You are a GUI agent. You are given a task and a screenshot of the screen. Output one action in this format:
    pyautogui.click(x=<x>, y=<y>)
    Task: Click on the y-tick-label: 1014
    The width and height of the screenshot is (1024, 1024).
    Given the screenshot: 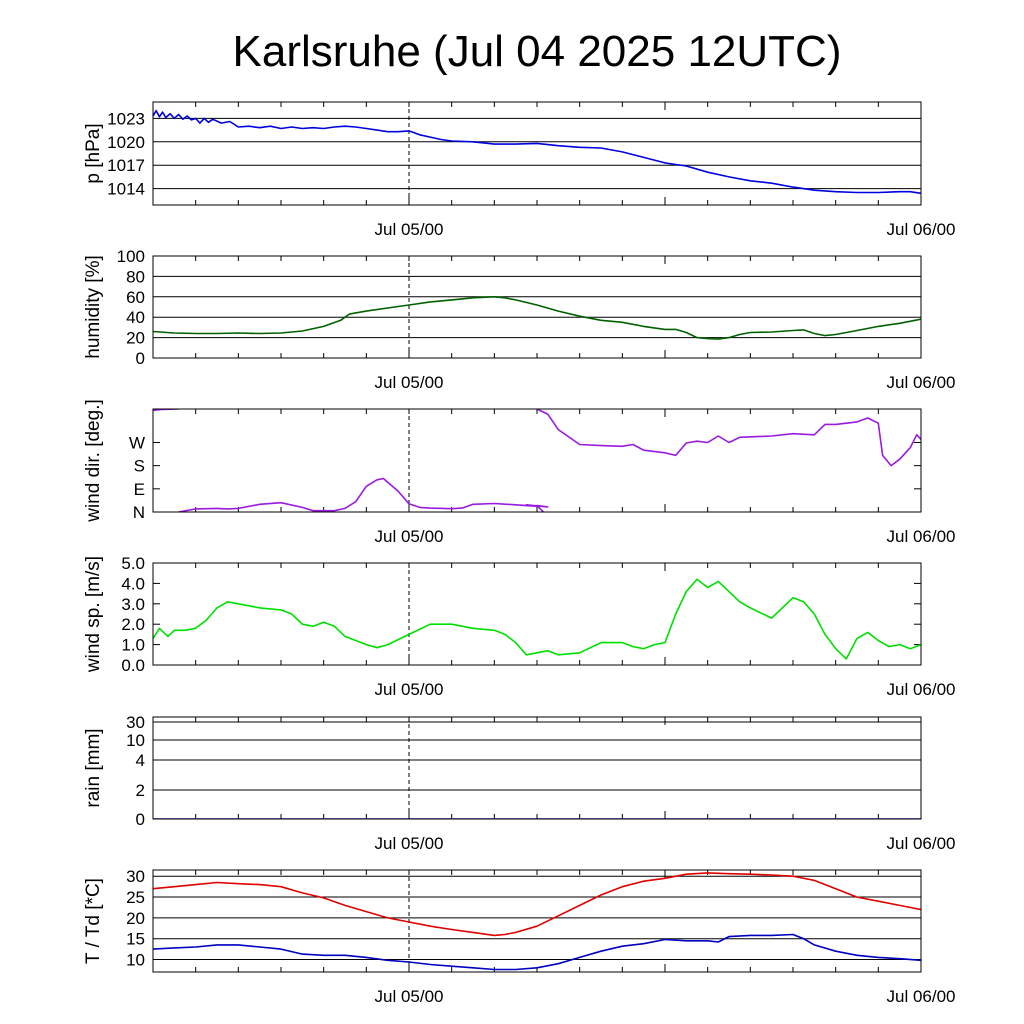 What is the action you would take?
    pyautogui.click(x=126, y=189)
    